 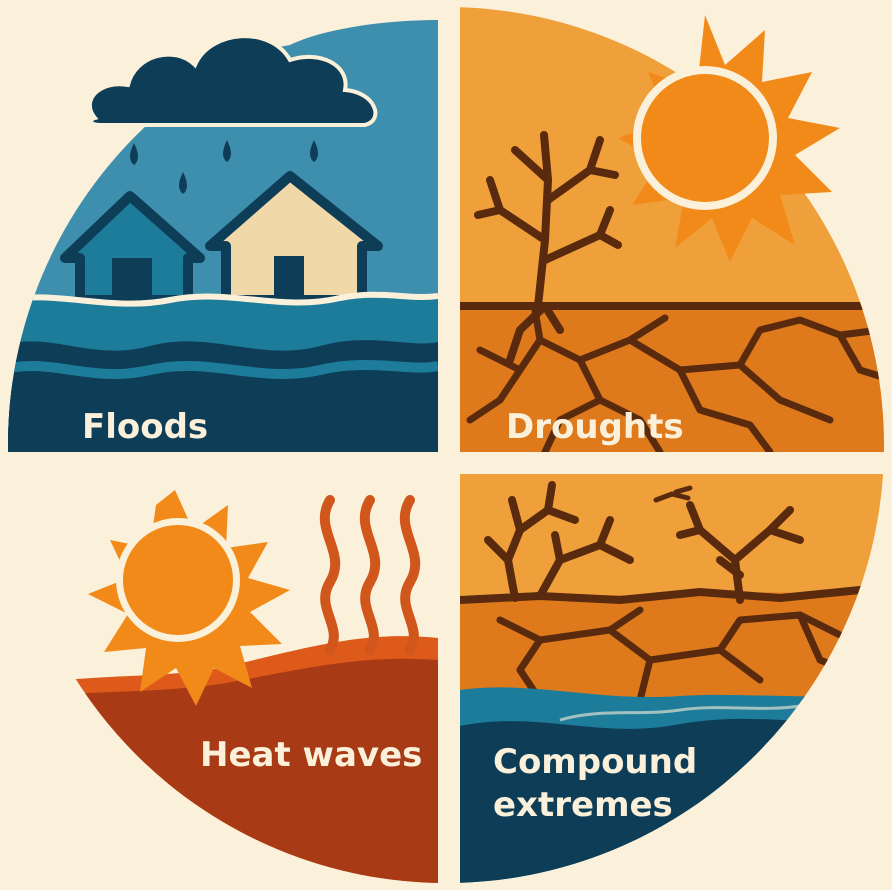 I want to click on heat-shimmer-icon, so click(x=370, y=575).